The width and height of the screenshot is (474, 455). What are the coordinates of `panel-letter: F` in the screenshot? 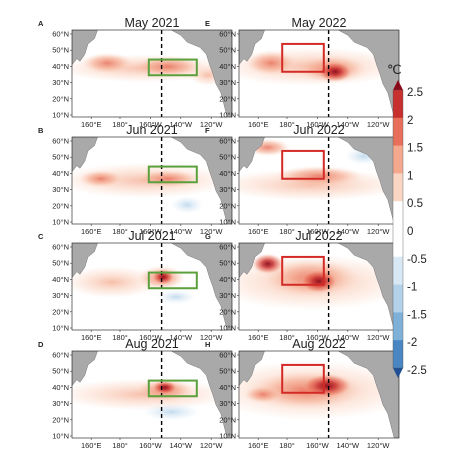 It's located at (207, 130).